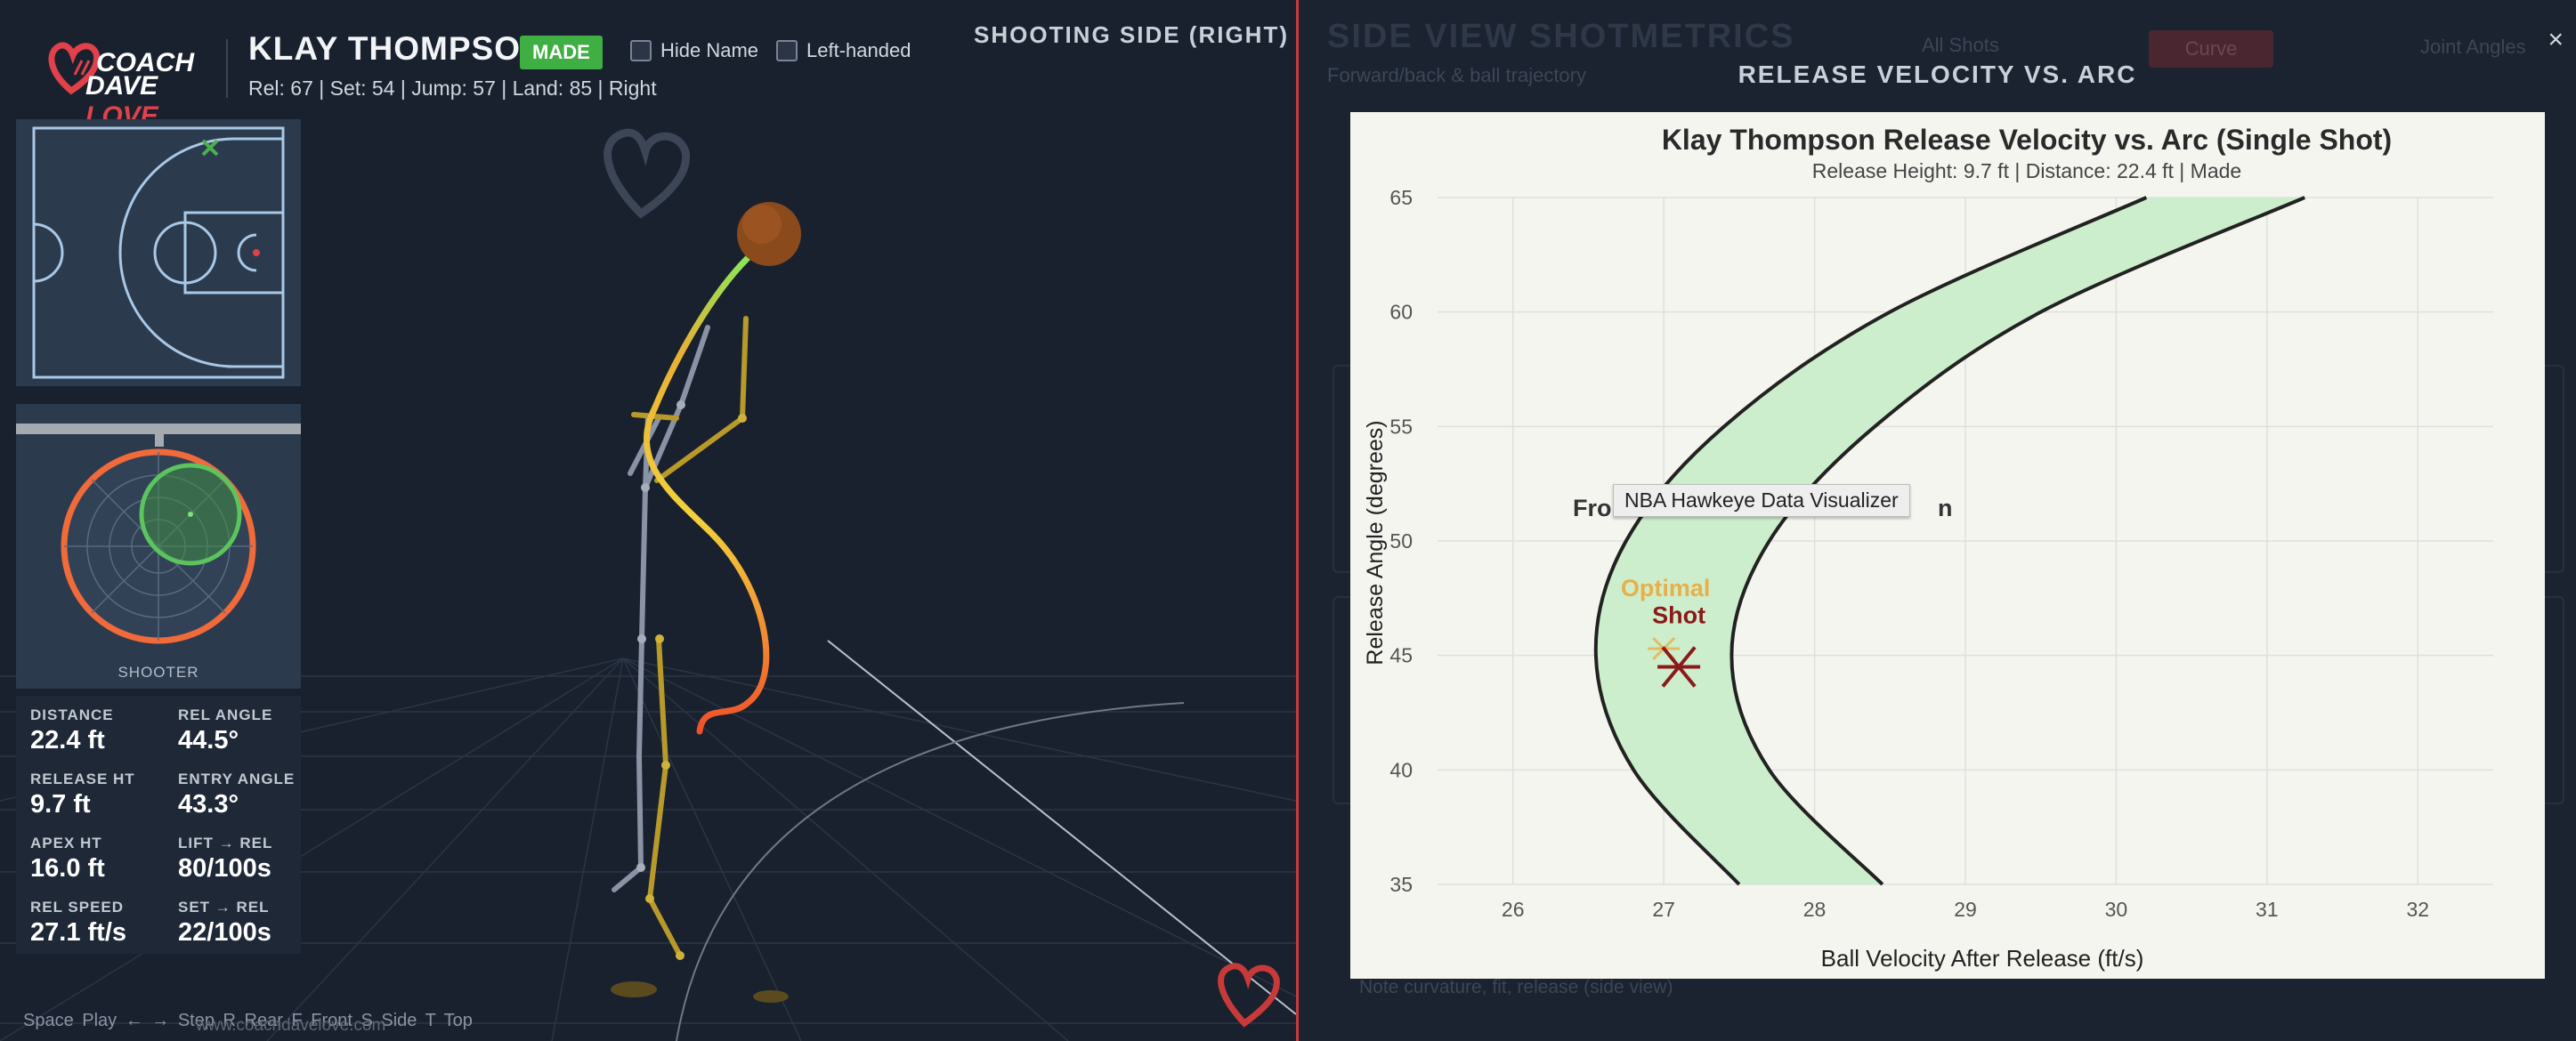 The height and width of the screenshot is (1041, 2576). What do you see at coordinates (1966, 909) in the screenshot?
I see `x-tick-label: 29` at bounding box center [1966, 909].